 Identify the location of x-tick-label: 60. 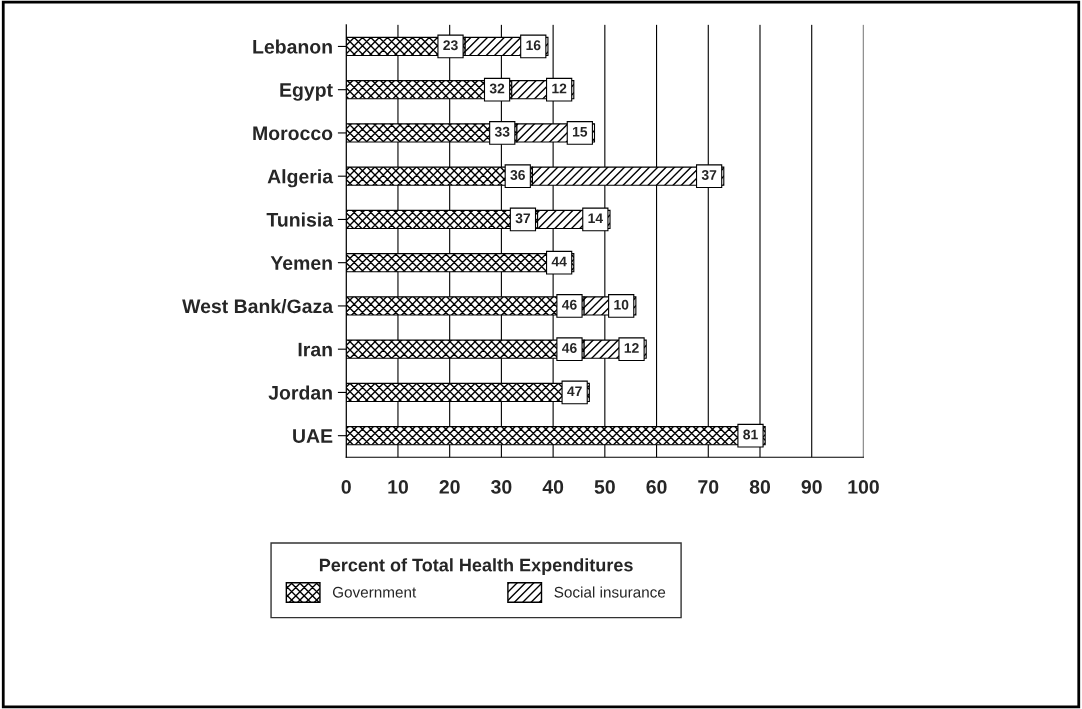
(656, 487).